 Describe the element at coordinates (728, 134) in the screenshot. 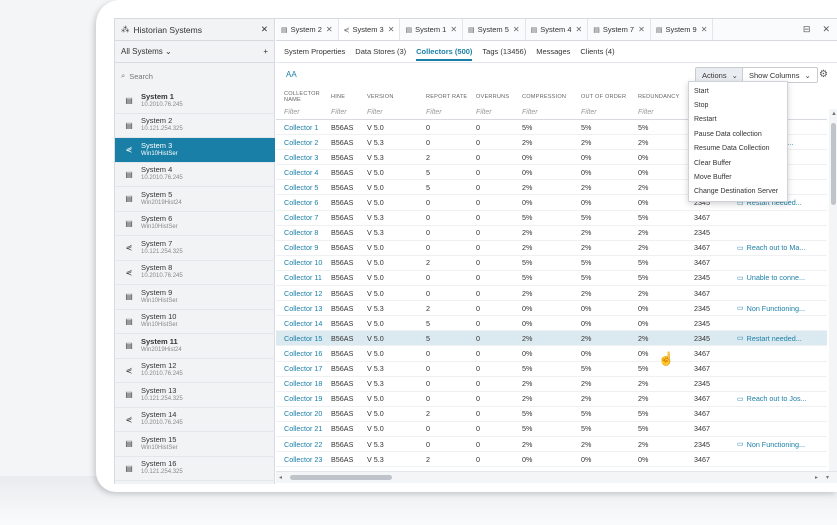

I see `menu-item: Pause Data collection` at that location.